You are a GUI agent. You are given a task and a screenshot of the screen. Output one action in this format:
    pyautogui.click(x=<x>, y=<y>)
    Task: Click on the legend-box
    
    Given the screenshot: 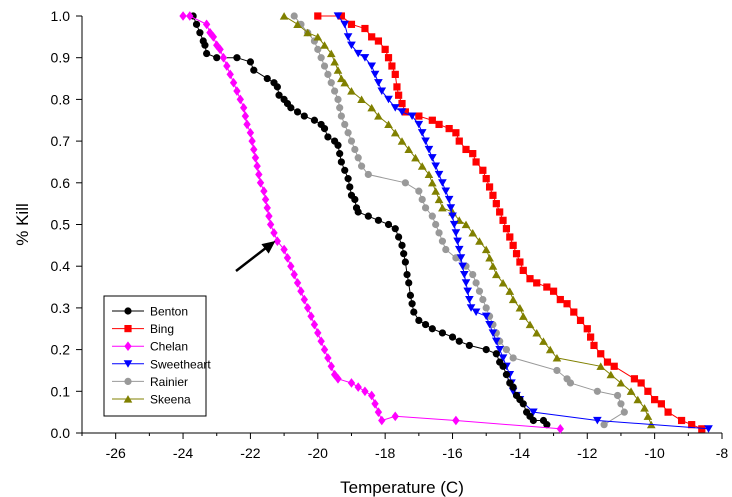 What is the action you would take?
    pyautogui.click(x=155, y=356)
    